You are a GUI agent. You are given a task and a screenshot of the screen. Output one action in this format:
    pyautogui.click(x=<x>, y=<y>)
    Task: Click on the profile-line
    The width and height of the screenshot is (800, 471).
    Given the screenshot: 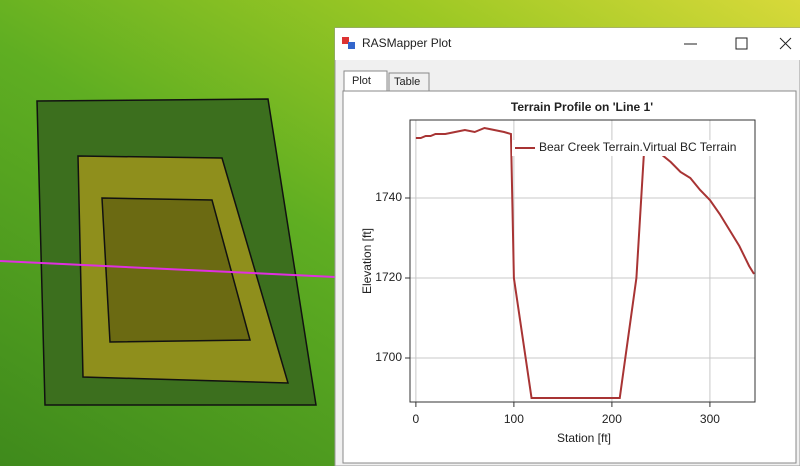 What is the action you would take?
    pyautogui.click(x=168, y=269)
    